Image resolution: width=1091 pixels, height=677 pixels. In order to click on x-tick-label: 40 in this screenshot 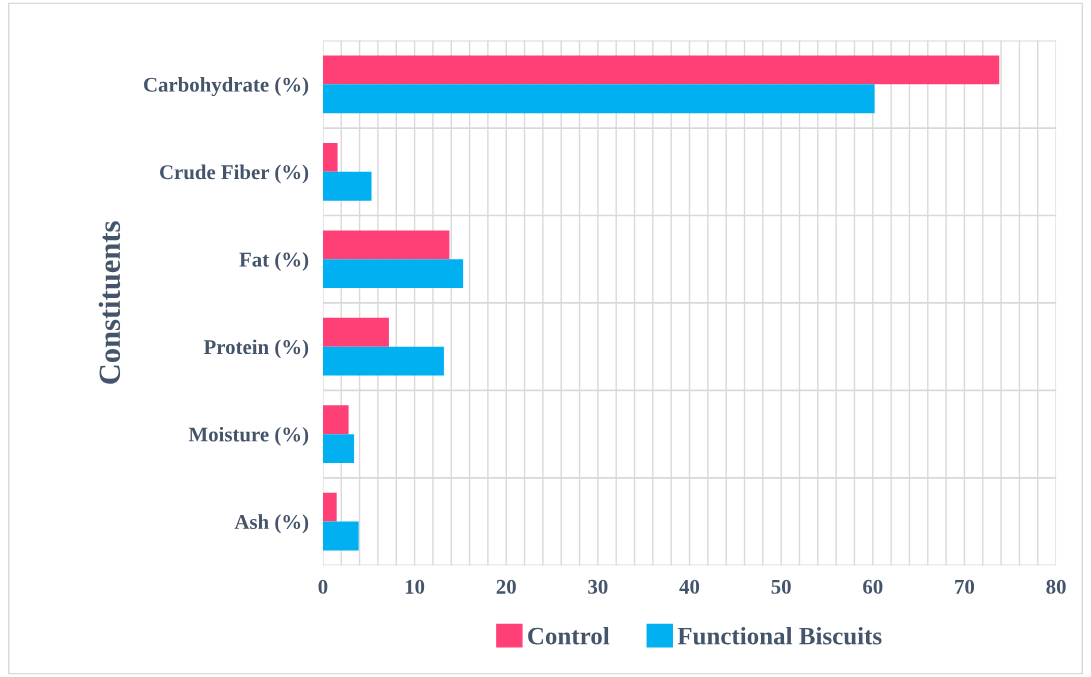, I will do `click(689, 586)`.